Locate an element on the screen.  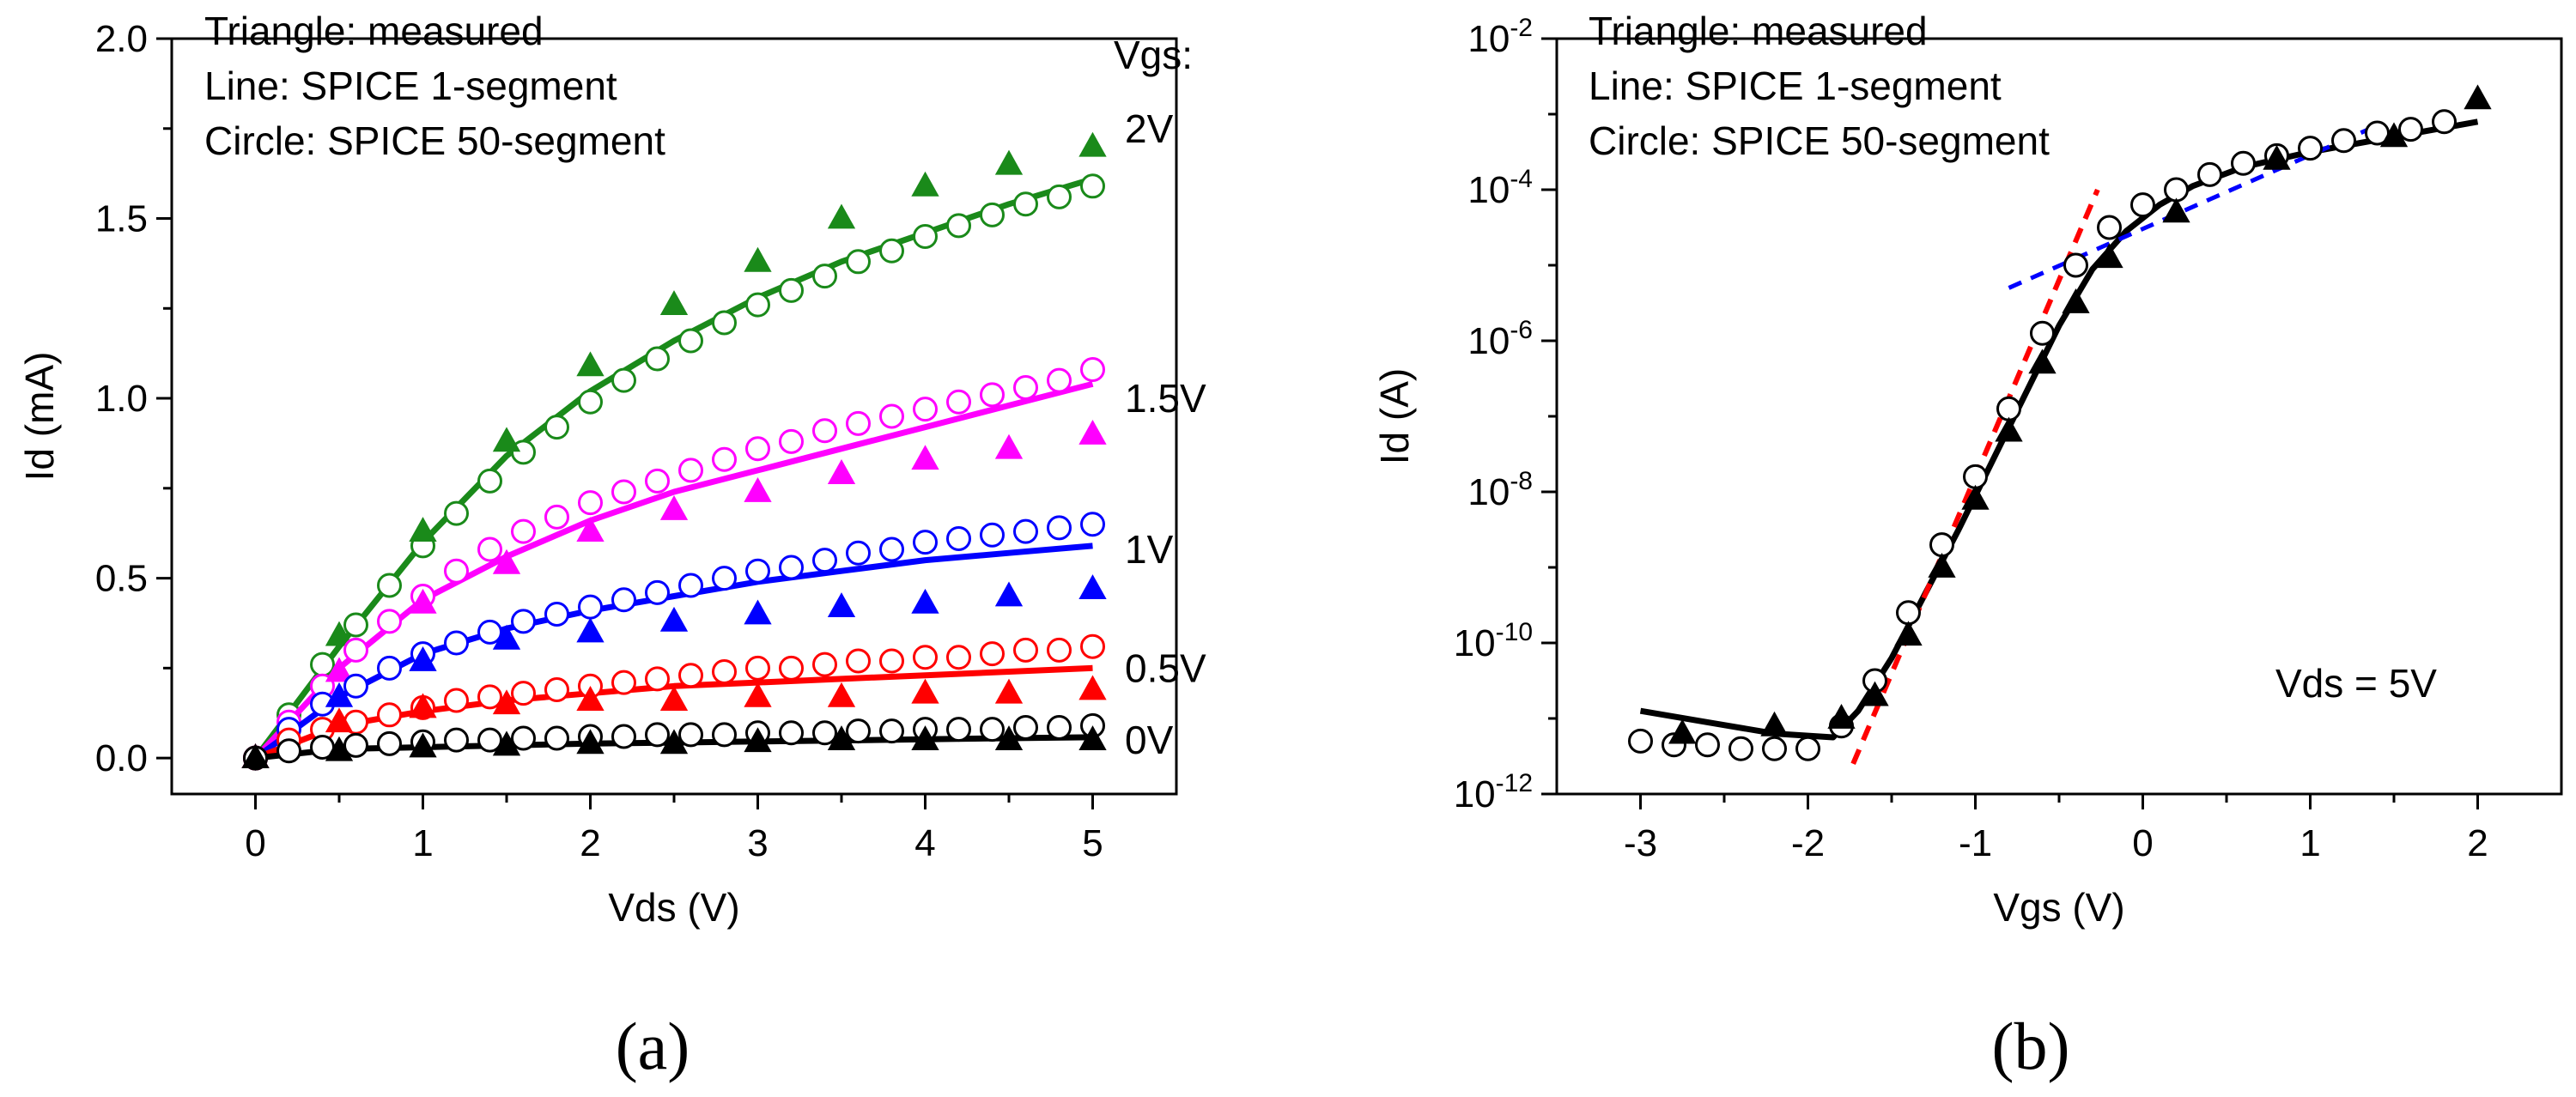
panel-b-y-tick-label: 10-12 is located at coordinates (1493, 792).